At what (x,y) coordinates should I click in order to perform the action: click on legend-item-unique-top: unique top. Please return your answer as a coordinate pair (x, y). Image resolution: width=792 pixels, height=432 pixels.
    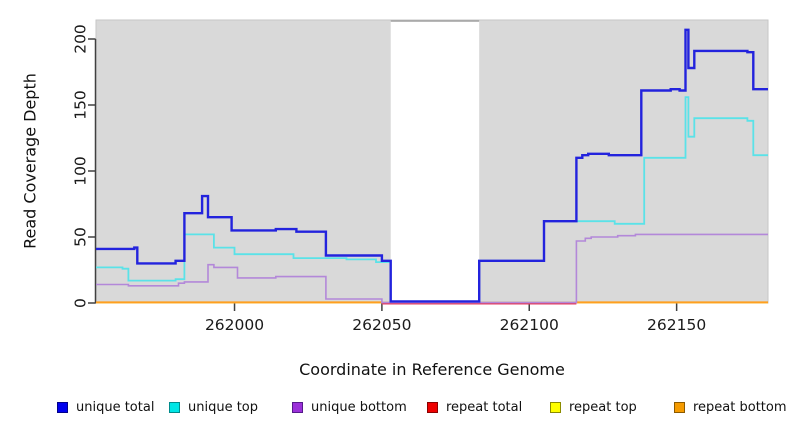
    Looking at the image, I should click on (213, 407).